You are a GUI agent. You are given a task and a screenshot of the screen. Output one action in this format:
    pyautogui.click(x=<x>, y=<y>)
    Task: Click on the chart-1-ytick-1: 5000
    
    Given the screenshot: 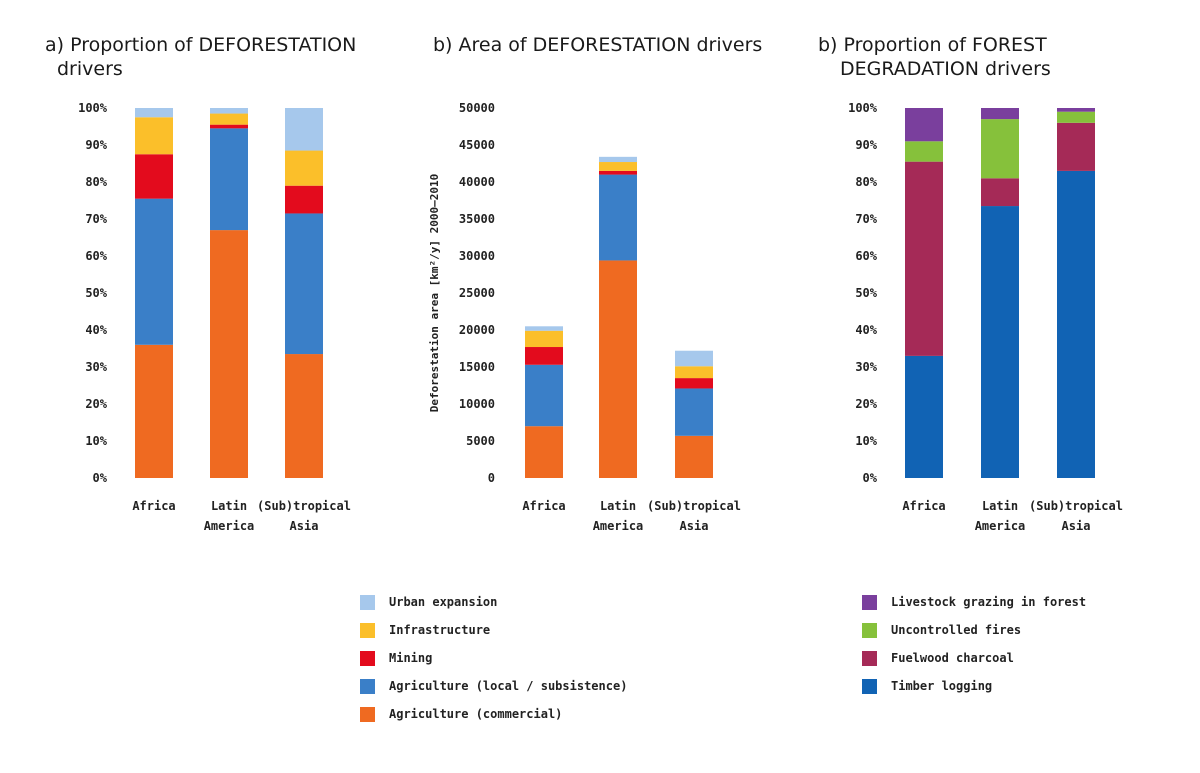 What is the action you would take?
    pyautogui.click(x=480, y=441)
    